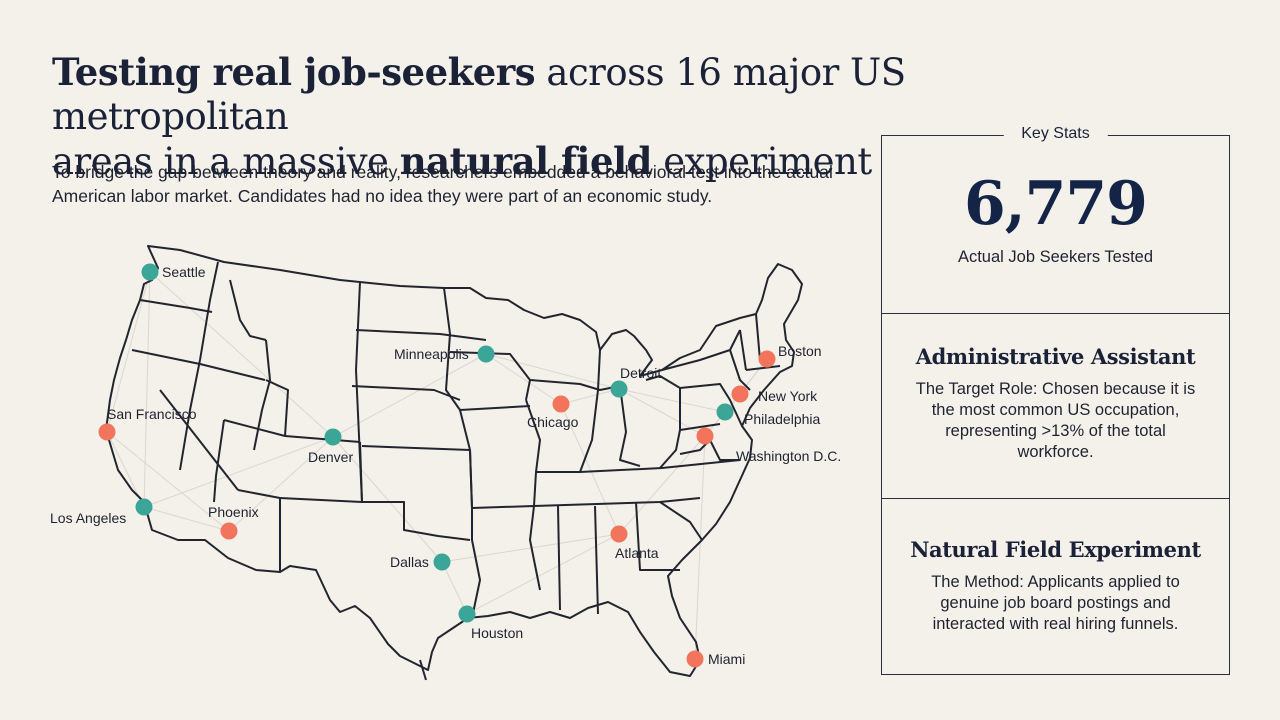 The width and height of the screenshot is (1280, 720). What do you see at coordinates (333, 437) in the screenshot?
I see `city-marker-denver` at bounding box center [333, 437].